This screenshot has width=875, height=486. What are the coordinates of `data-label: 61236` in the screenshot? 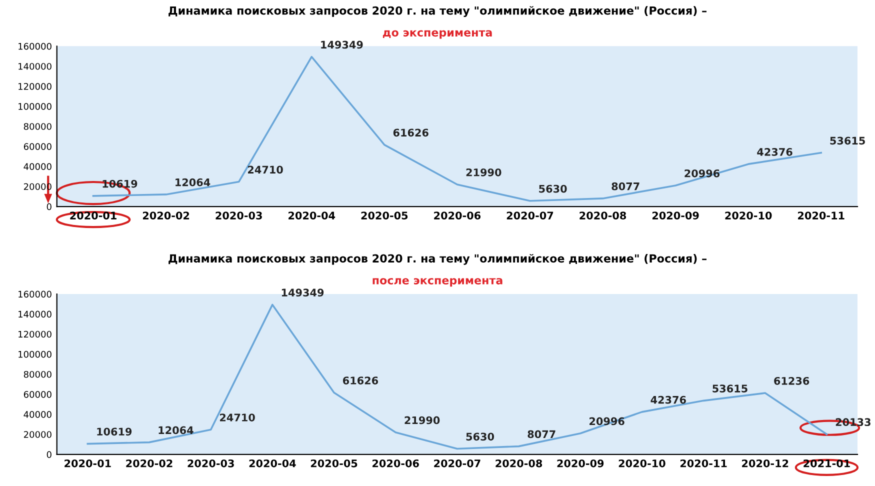 It's located at (792, 380).